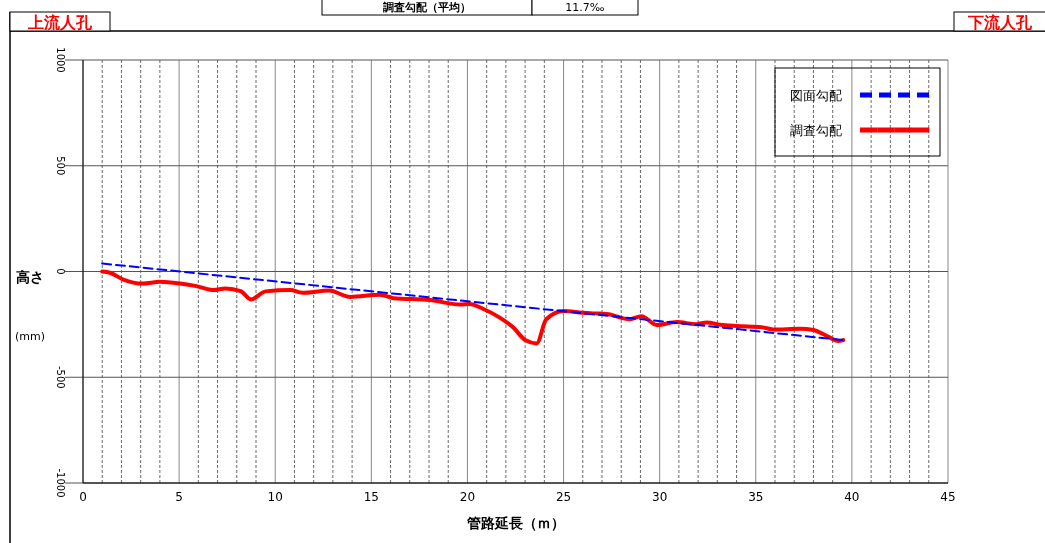 The image size is (1045, 543). What do you see at coordinates (83, 497) in the screenshot?
I see `x-tick-label: 0` at bounding box center [83, 497].